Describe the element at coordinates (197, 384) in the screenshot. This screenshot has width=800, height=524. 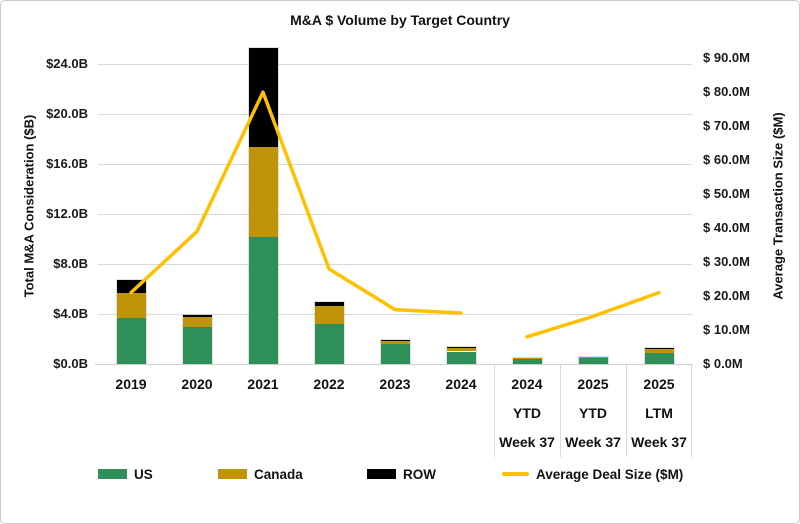
I see `category-label: 2020` at that location.